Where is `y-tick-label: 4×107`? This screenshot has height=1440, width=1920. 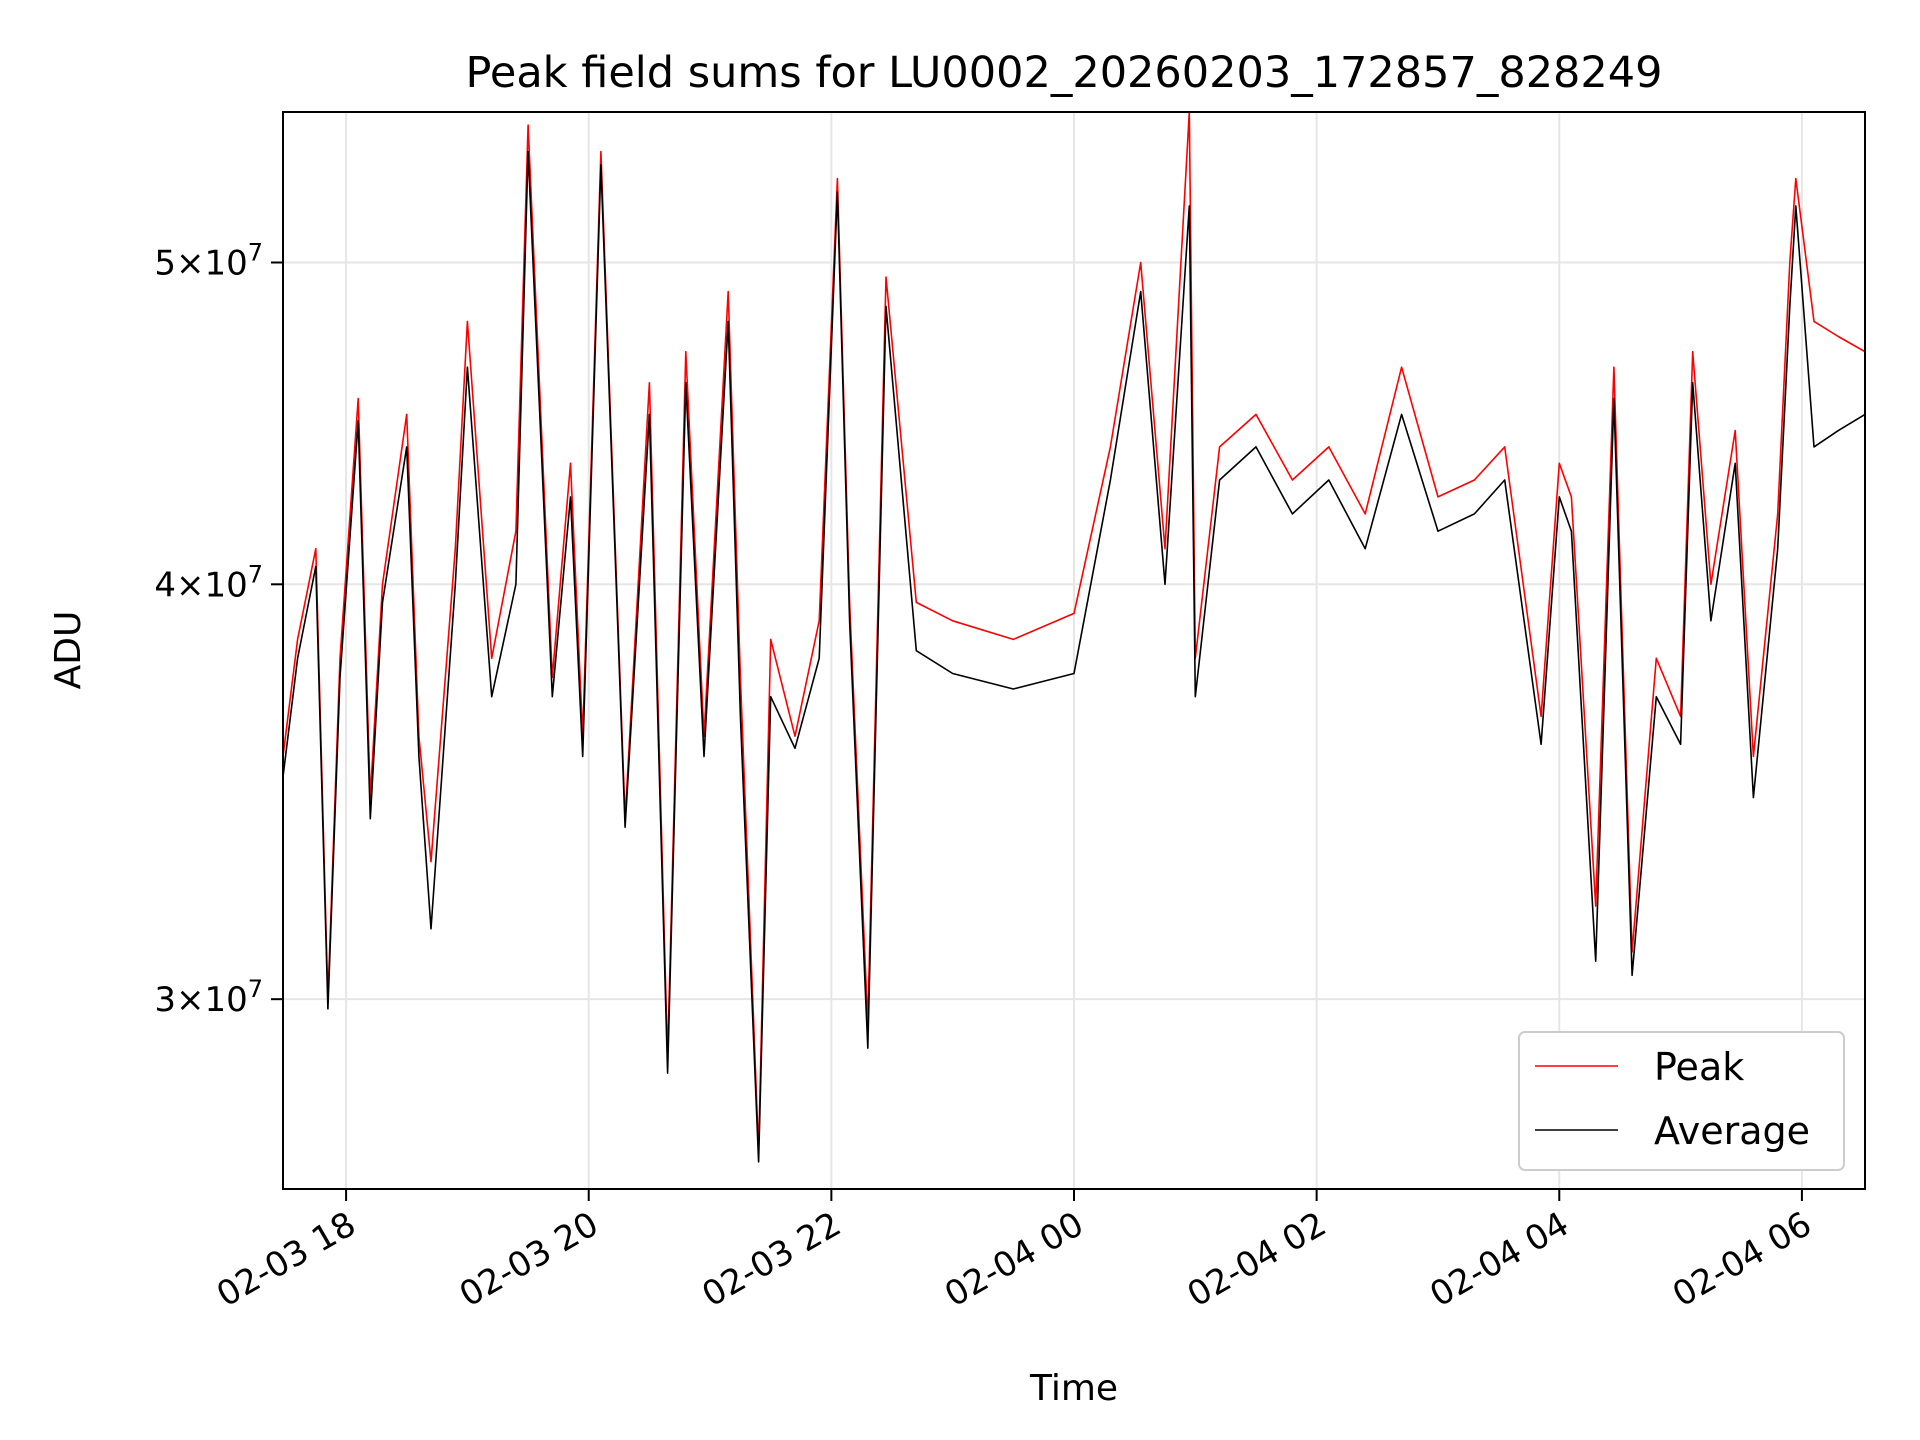
y-tick-label: 4×107 is located at coordinates (208, 582).